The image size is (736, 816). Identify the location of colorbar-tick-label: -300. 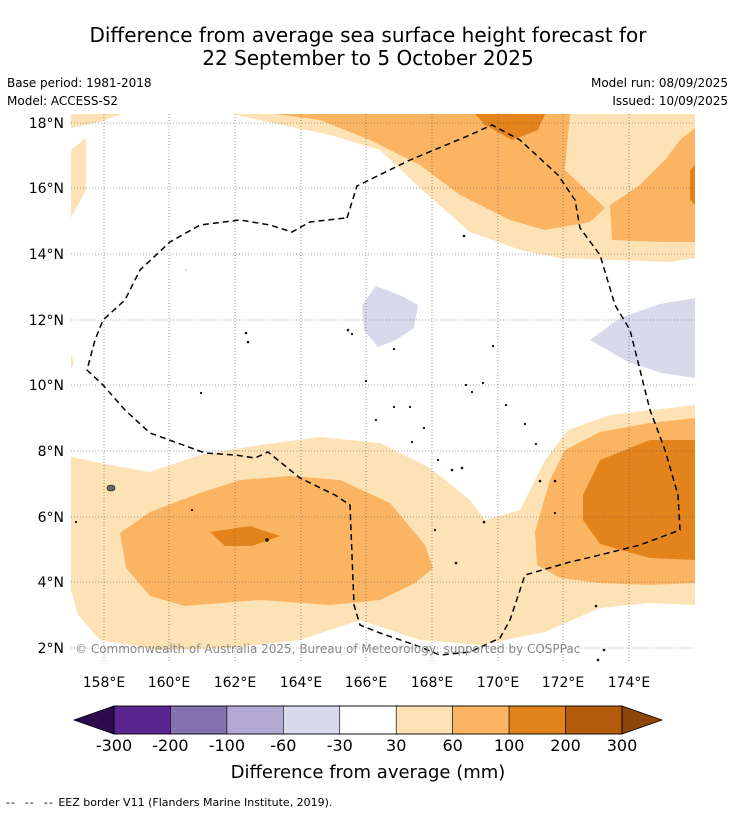
(114, 745).